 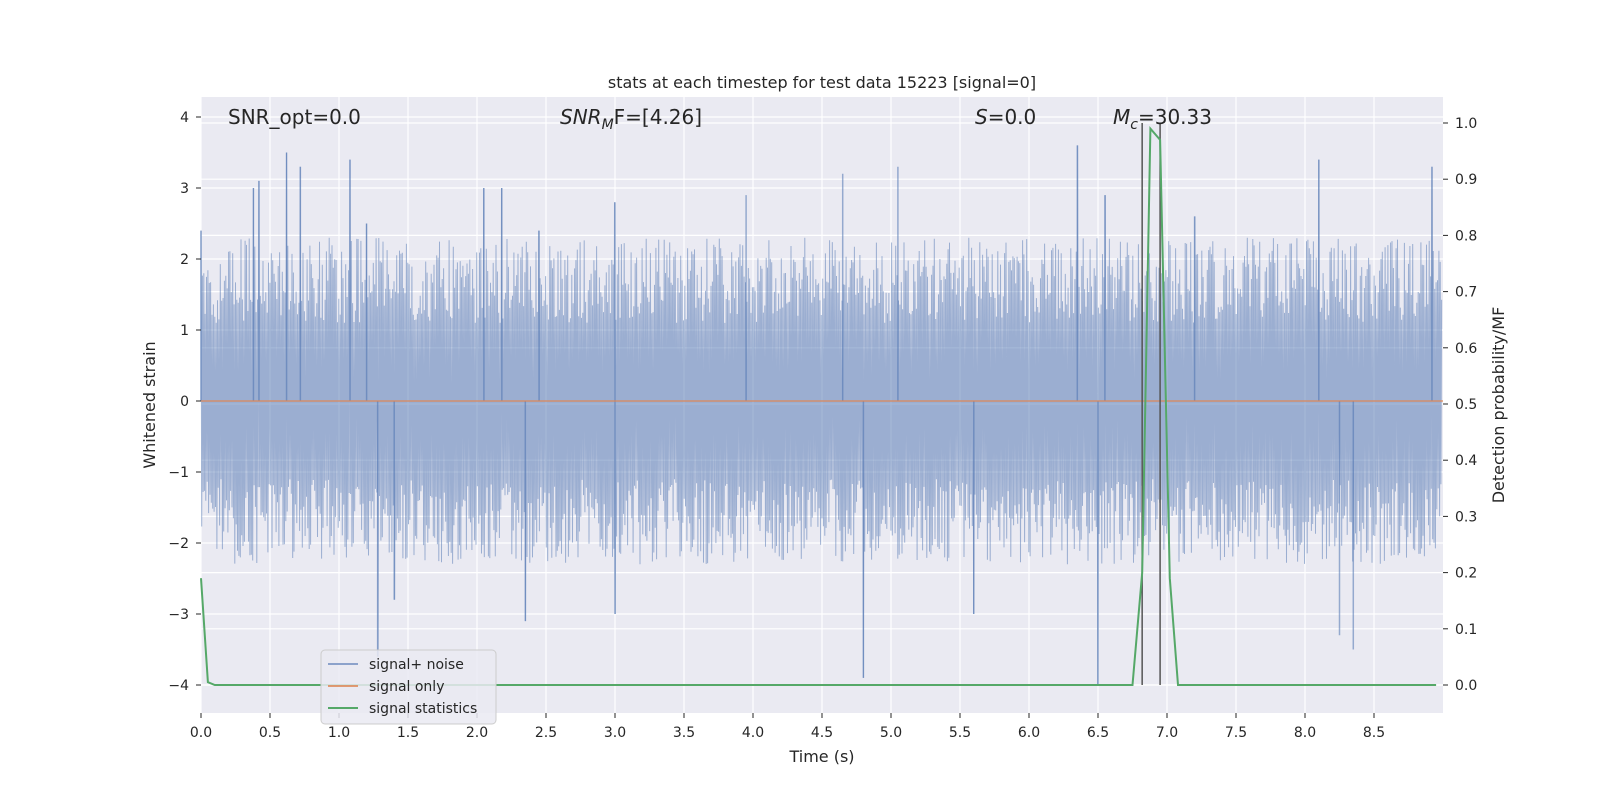 I want to click on annotation-s: S=0.0, so click(x=1005, y=117).